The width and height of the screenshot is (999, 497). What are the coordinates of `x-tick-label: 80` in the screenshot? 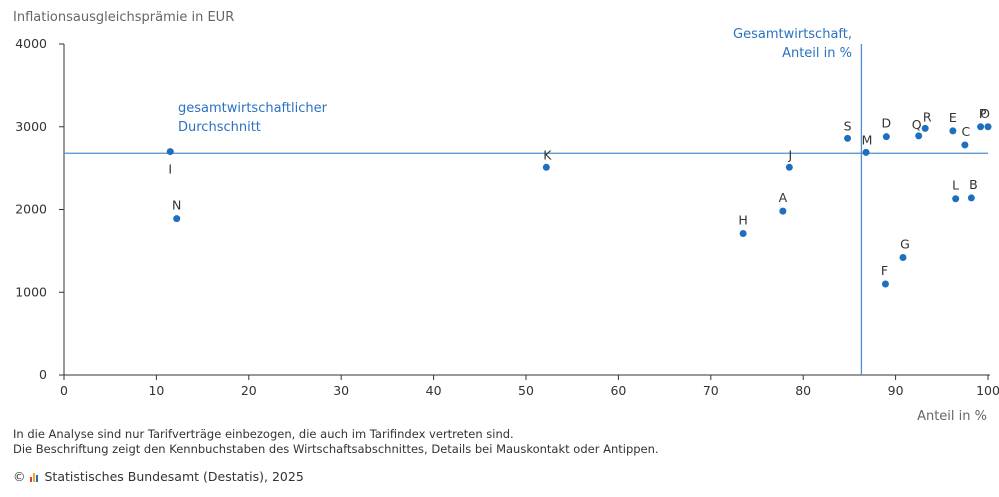 It's located at (803, 390).